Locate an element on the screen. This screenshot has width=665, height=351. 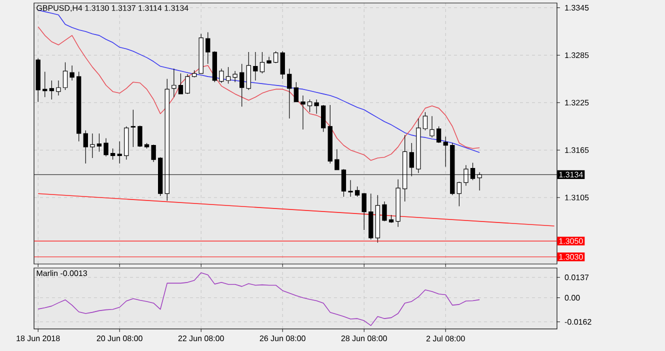
y-tick-label: 0.0137 is located at coordinates (576, 277).